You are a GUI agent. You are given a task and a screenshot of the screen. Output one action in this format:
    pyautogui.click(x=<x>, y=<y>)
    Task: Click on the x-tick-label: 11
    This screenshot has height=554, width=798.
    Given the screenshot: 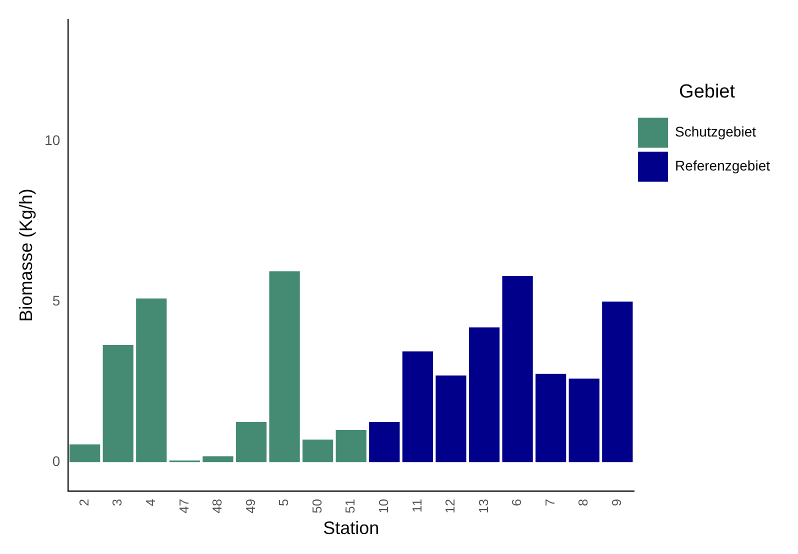 What is the action you would take?
    pyautogui.click(x=416, y=505)
    